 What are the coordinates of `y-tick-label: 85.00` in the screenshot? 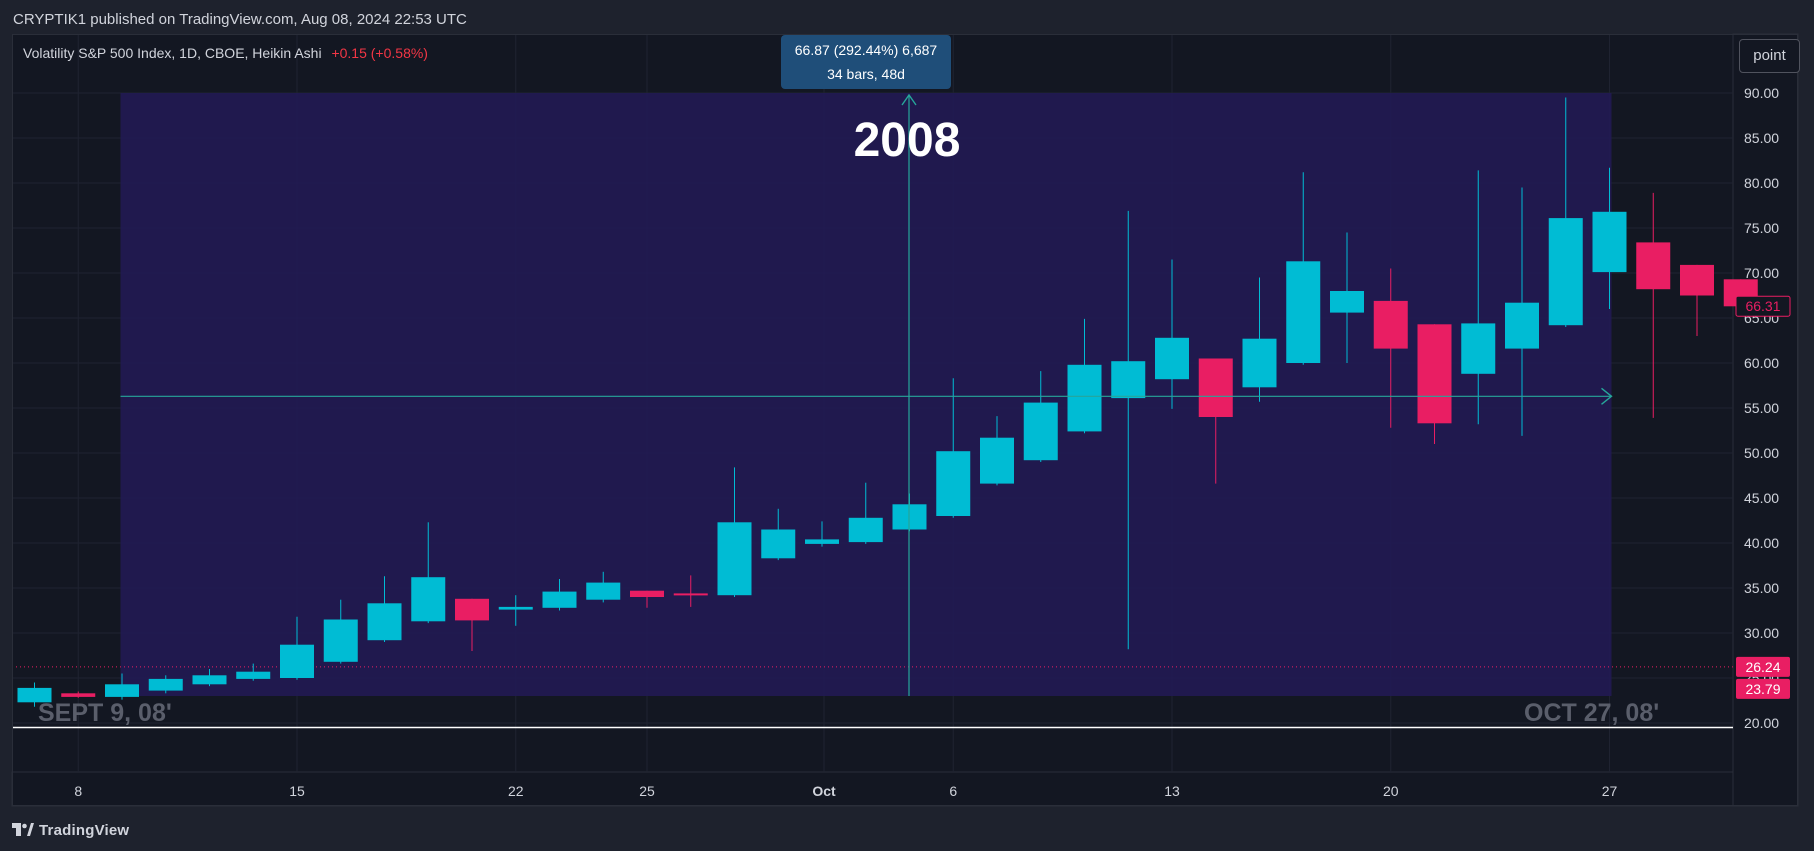 It's located at (1761, 138).